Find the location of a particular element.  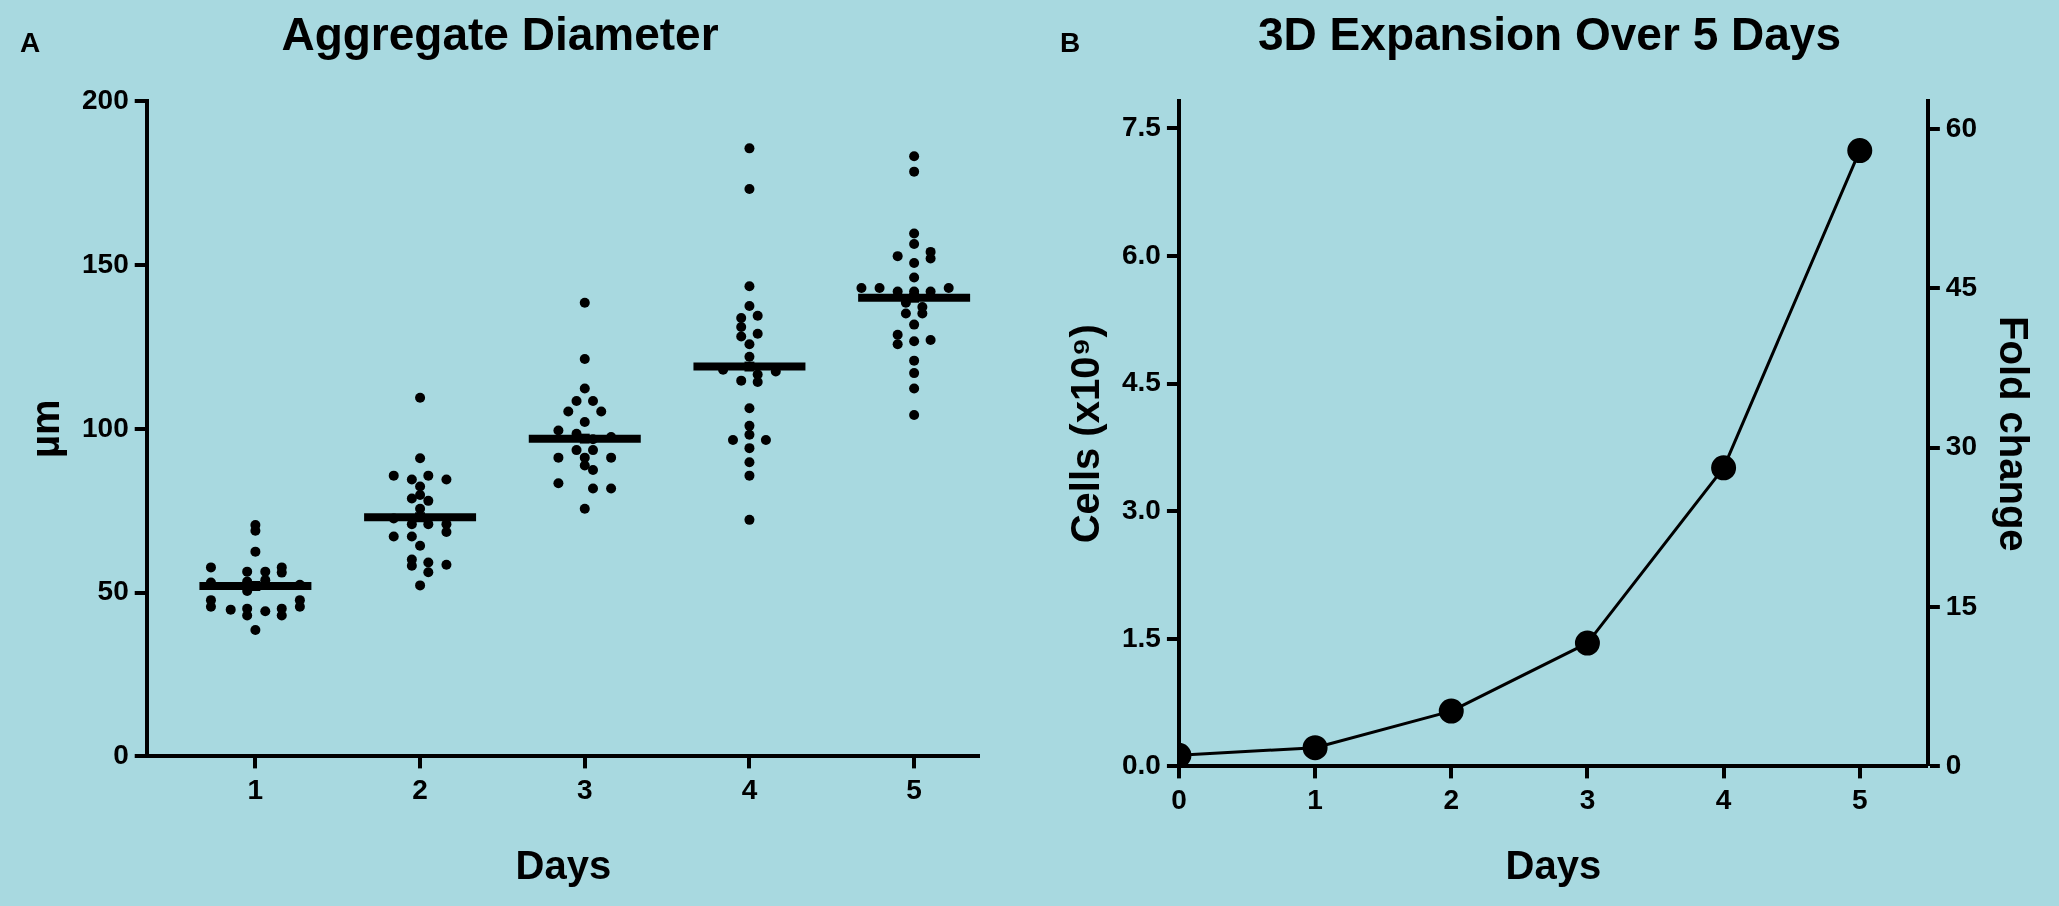

y-tick-label: 3.0 is located at coordinates (1141, 509).